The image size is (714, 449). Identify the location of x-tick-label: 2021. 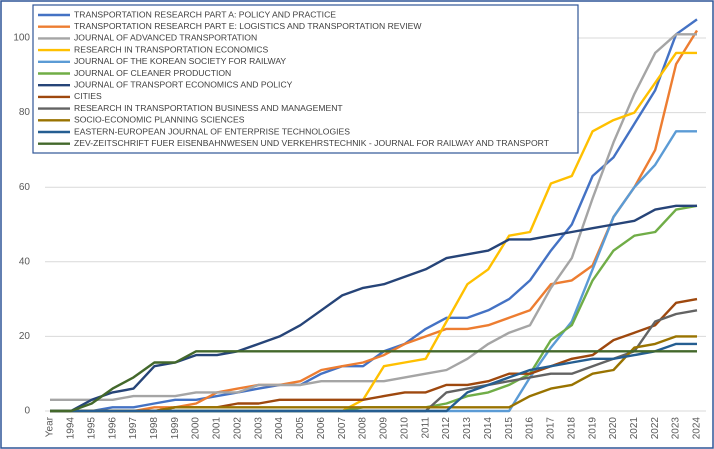
(634, 428).